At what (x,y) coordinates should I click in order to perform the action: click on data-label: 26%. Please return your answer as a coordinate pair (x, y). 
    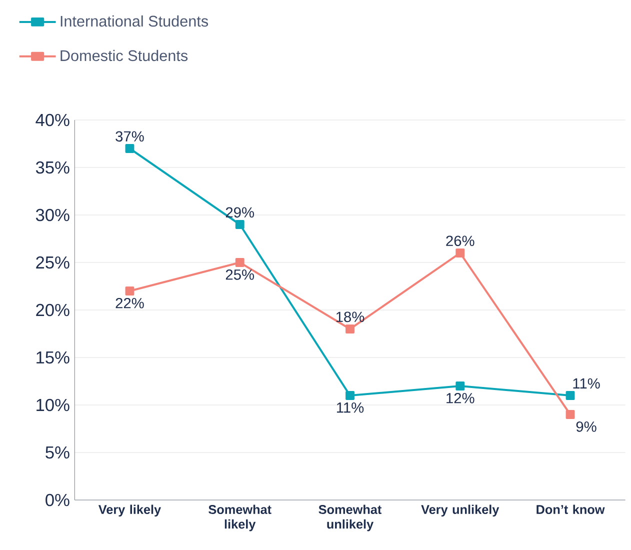
    Looking at the image, I should click on (460, 241).